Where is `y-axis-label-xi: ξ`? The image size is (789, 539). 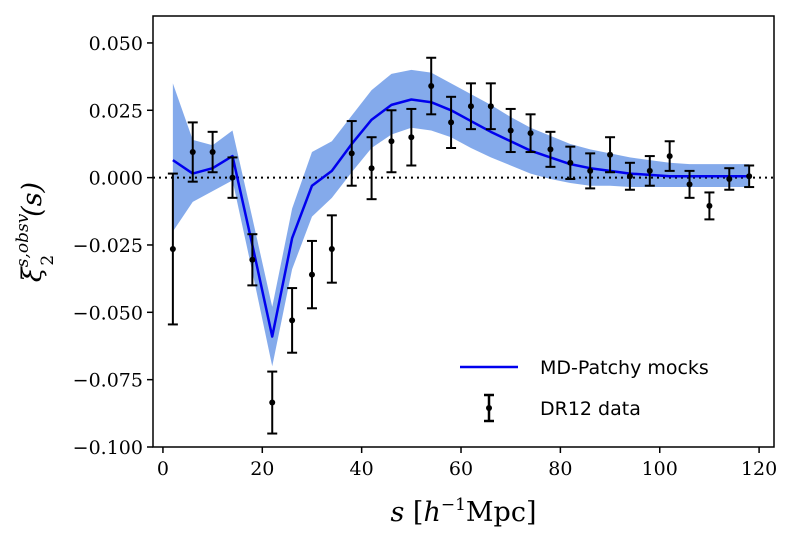 y-axis-label-xi: ξ is located at coordinates (32, 274).